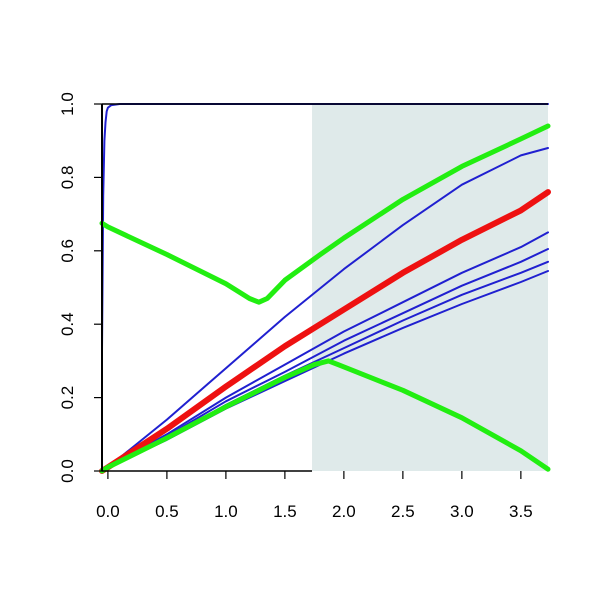 The width and height of the screenshot is (600, 600). What do you see at coordinates (167, 511) in the screenshot?
I see `x-tick-label: 0.5` at bounding box center [167, 511].